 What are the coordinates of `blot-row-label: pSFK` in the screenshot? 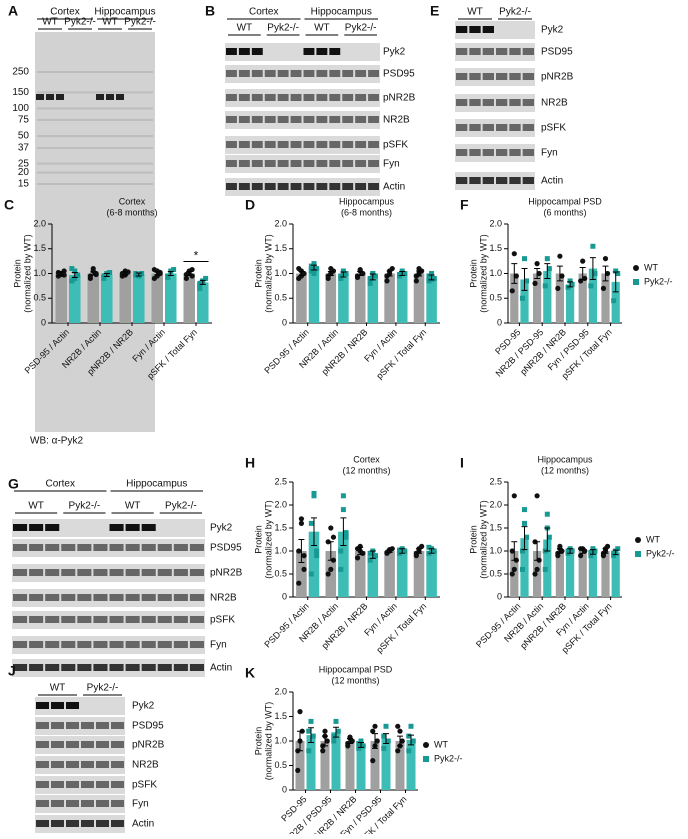 It's located at (553, 128).